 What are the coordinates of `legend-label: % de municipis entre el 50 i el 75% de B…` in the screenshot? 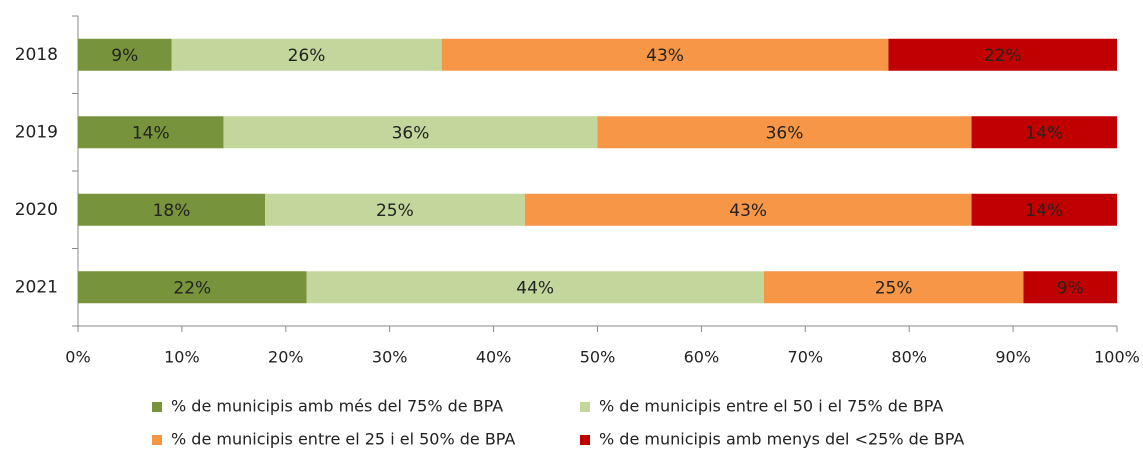 It's located at (771, 406).